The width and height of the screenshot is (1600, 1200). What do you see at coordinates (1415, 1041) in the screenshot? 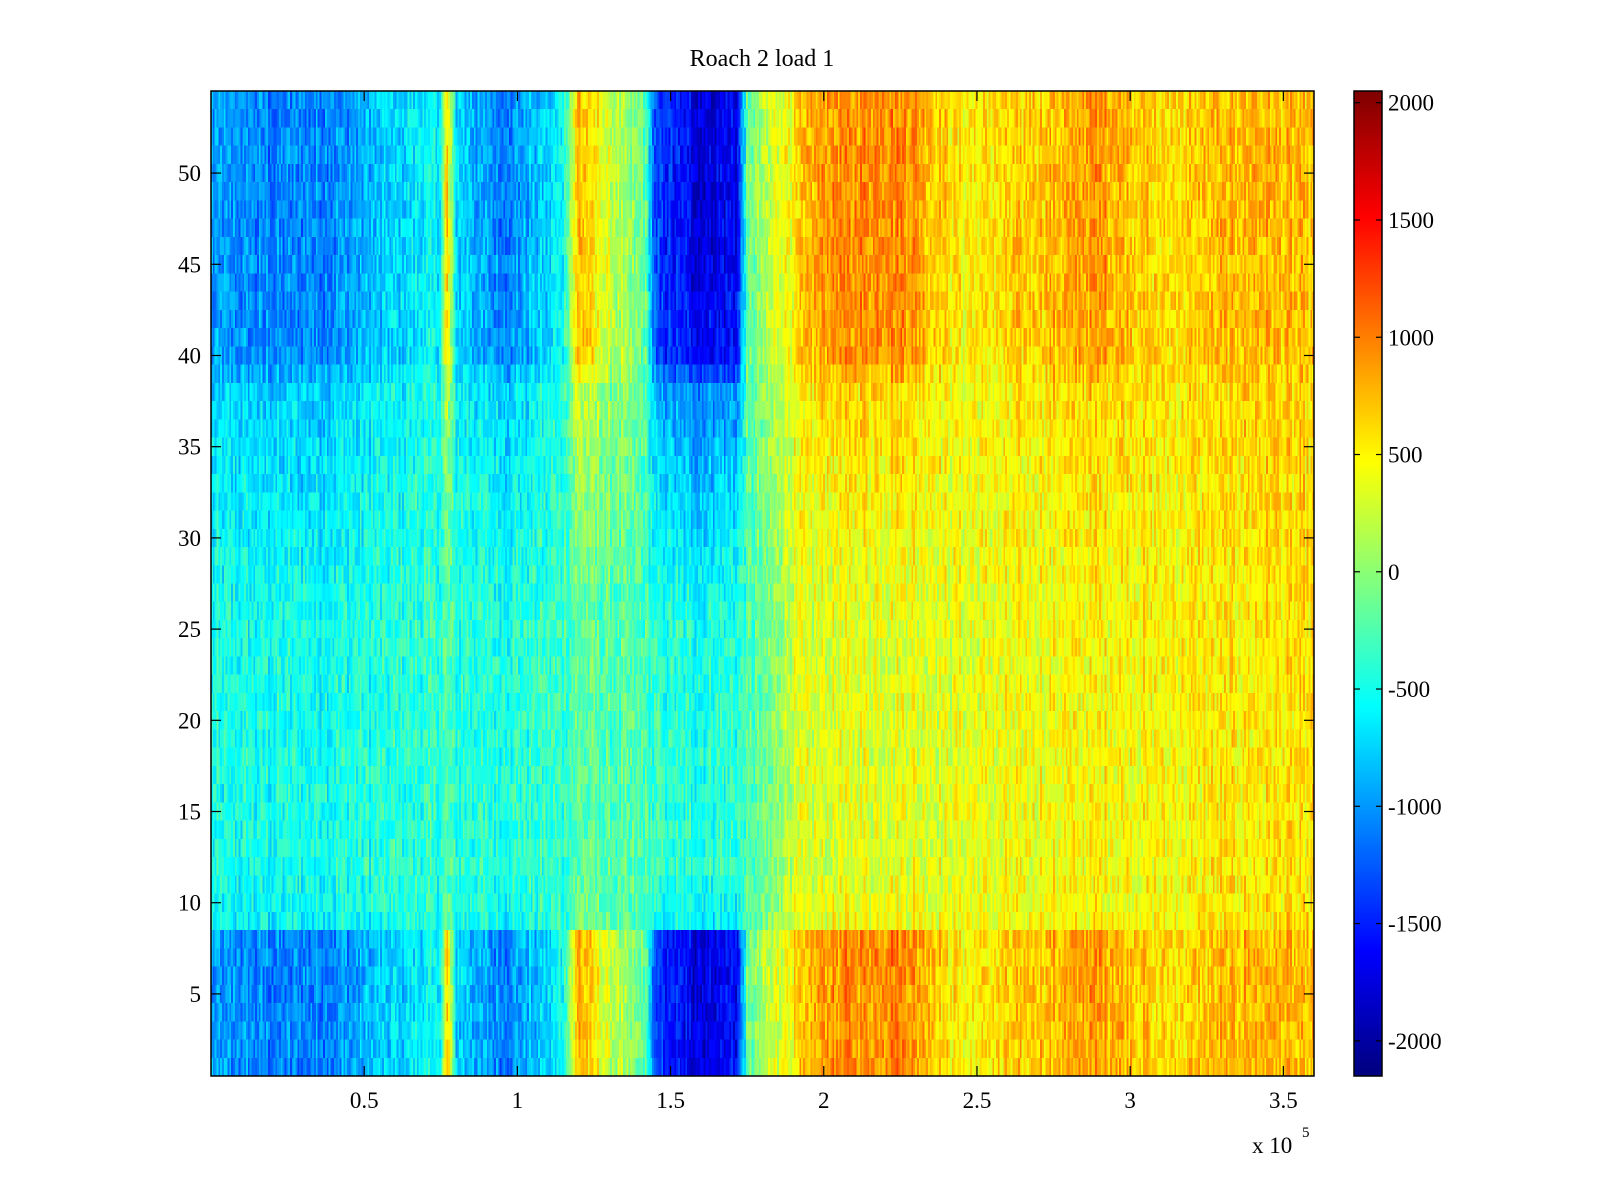
I see `colorbar-tick-label: -2000` at bounding box center [1415, 1041].